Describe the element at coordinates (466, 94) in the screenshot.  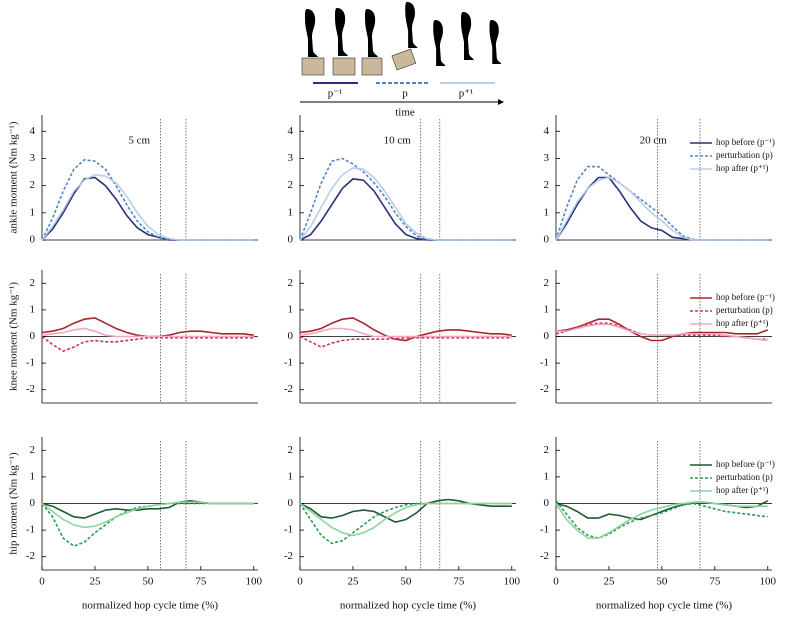
I see `period-label: p⁺¹` at that location.